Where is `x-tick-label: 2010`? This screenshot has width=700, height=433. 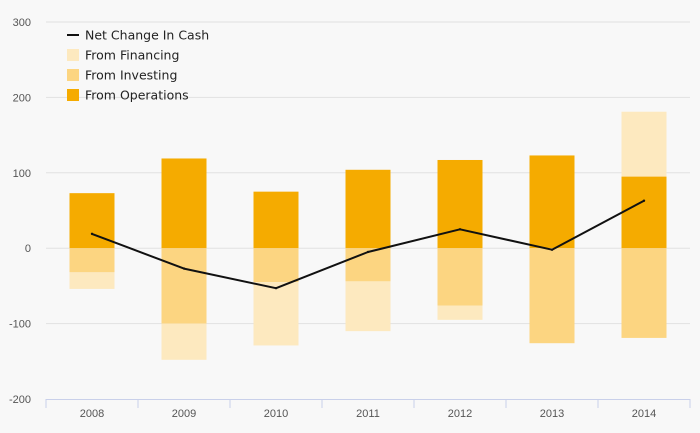
x-tick-label: 2010 is located at coordinates (276, 414).